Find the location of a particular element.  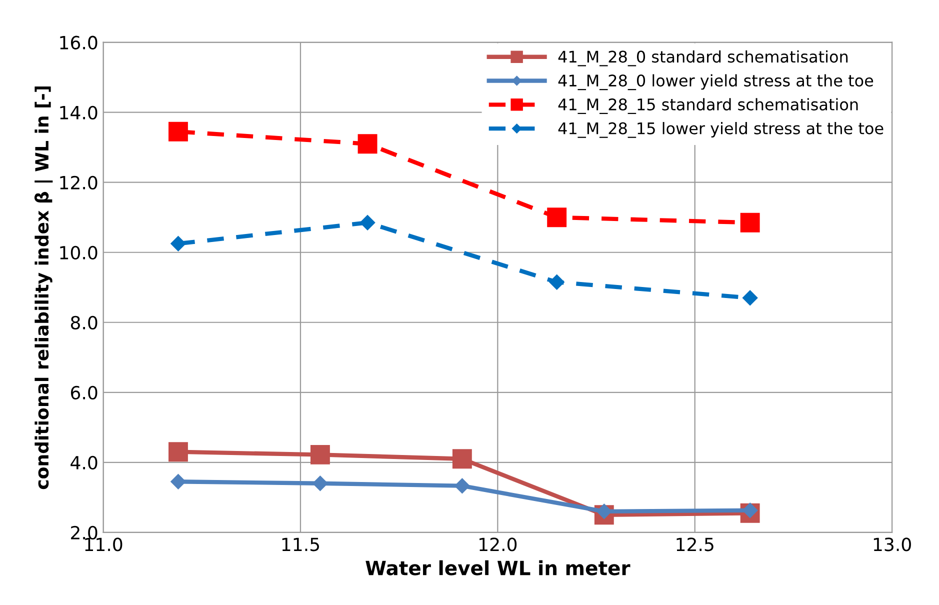

legend-label: 41_M_28_15 standard schematisation is located at coordinates (708, 106).